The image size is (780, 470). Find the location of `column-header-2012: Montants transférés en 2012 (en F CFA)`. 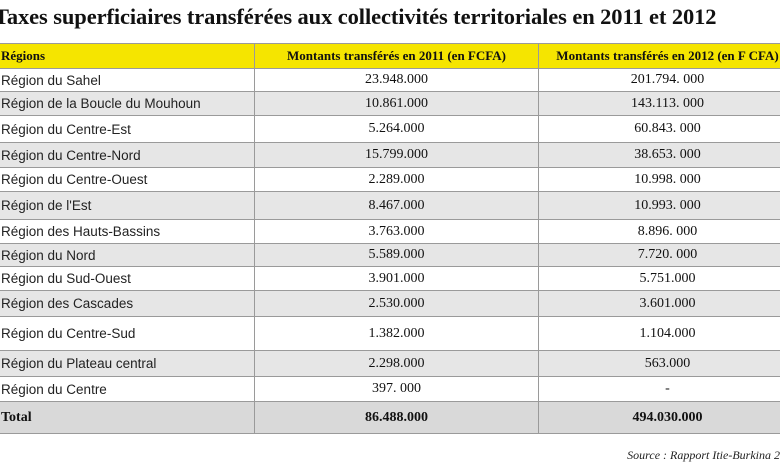

column-header-2012: Montants transférés en 2012 (en F CFA) is located at coordinates (659, 56).